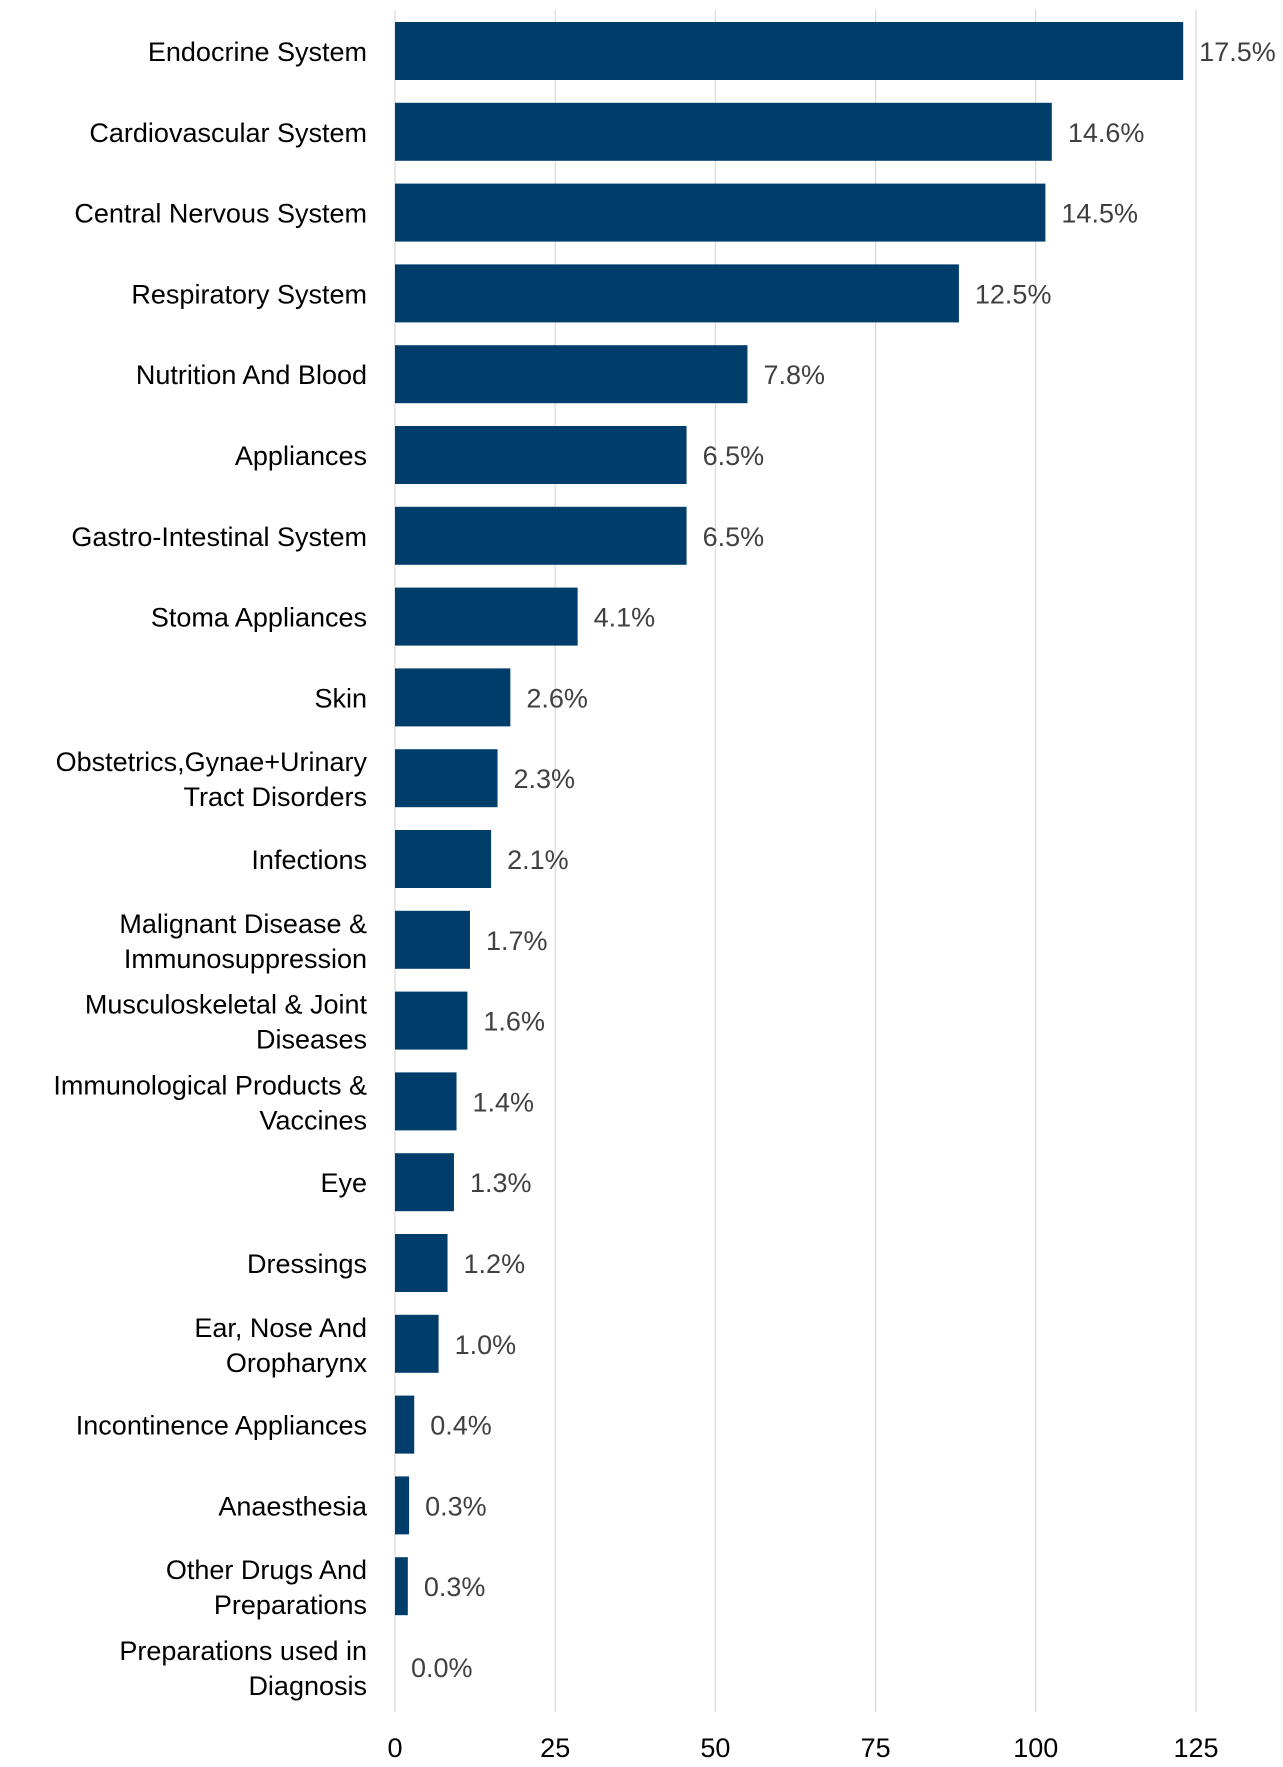 Image resolution: width=1283 pixels, height=1767 pixels. Describe the element at coordinates (226, 1005) in the screenshot. I see `category-label-line: Musculoskeletal & Joint` at that location.